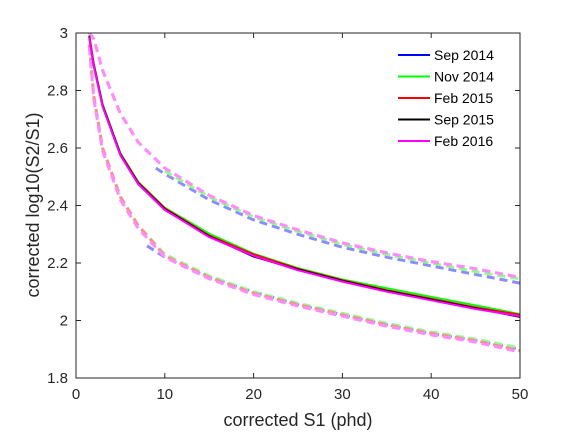 The image size is (576, 432). What do you see at coordinates (57, 378) in the screenshot?
I see `y-tick-label: 1.8` at bounding box center [57, 378].